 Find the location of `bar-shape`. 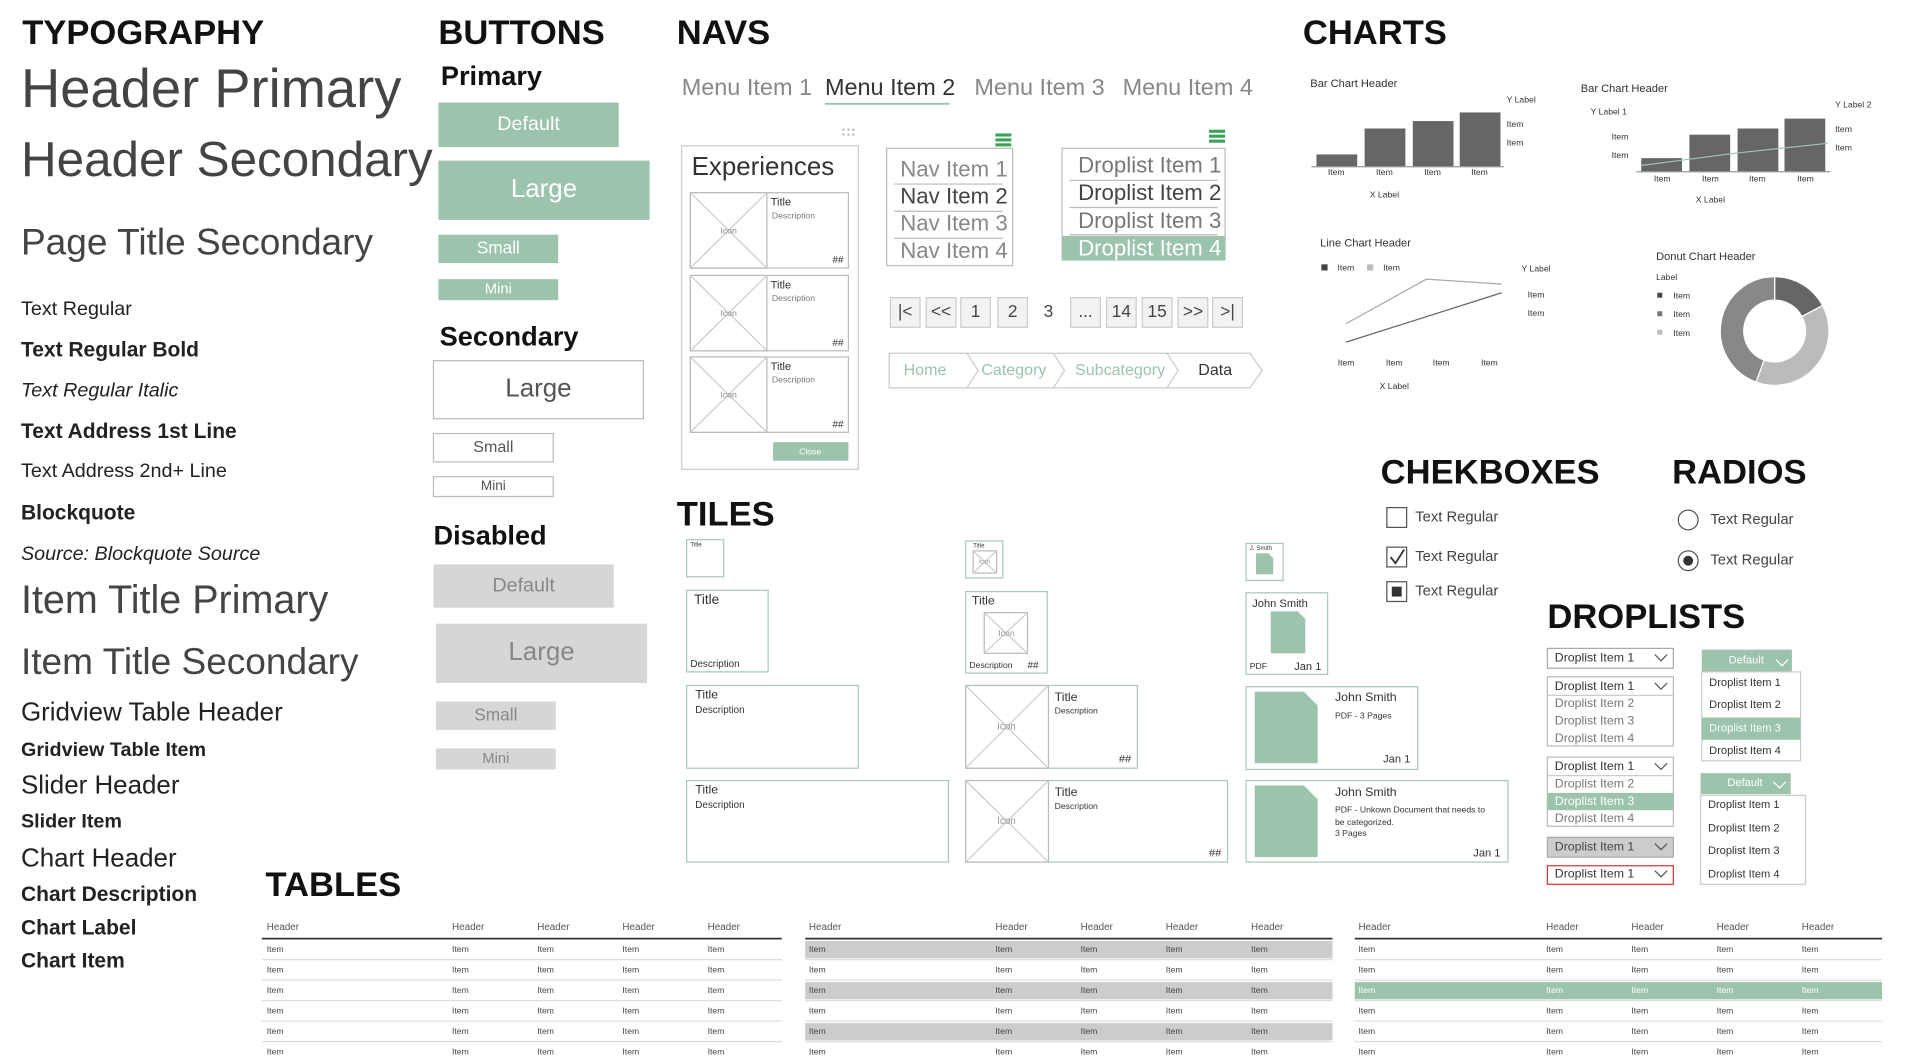

bar-shape is located at coordinates (1758, 150).